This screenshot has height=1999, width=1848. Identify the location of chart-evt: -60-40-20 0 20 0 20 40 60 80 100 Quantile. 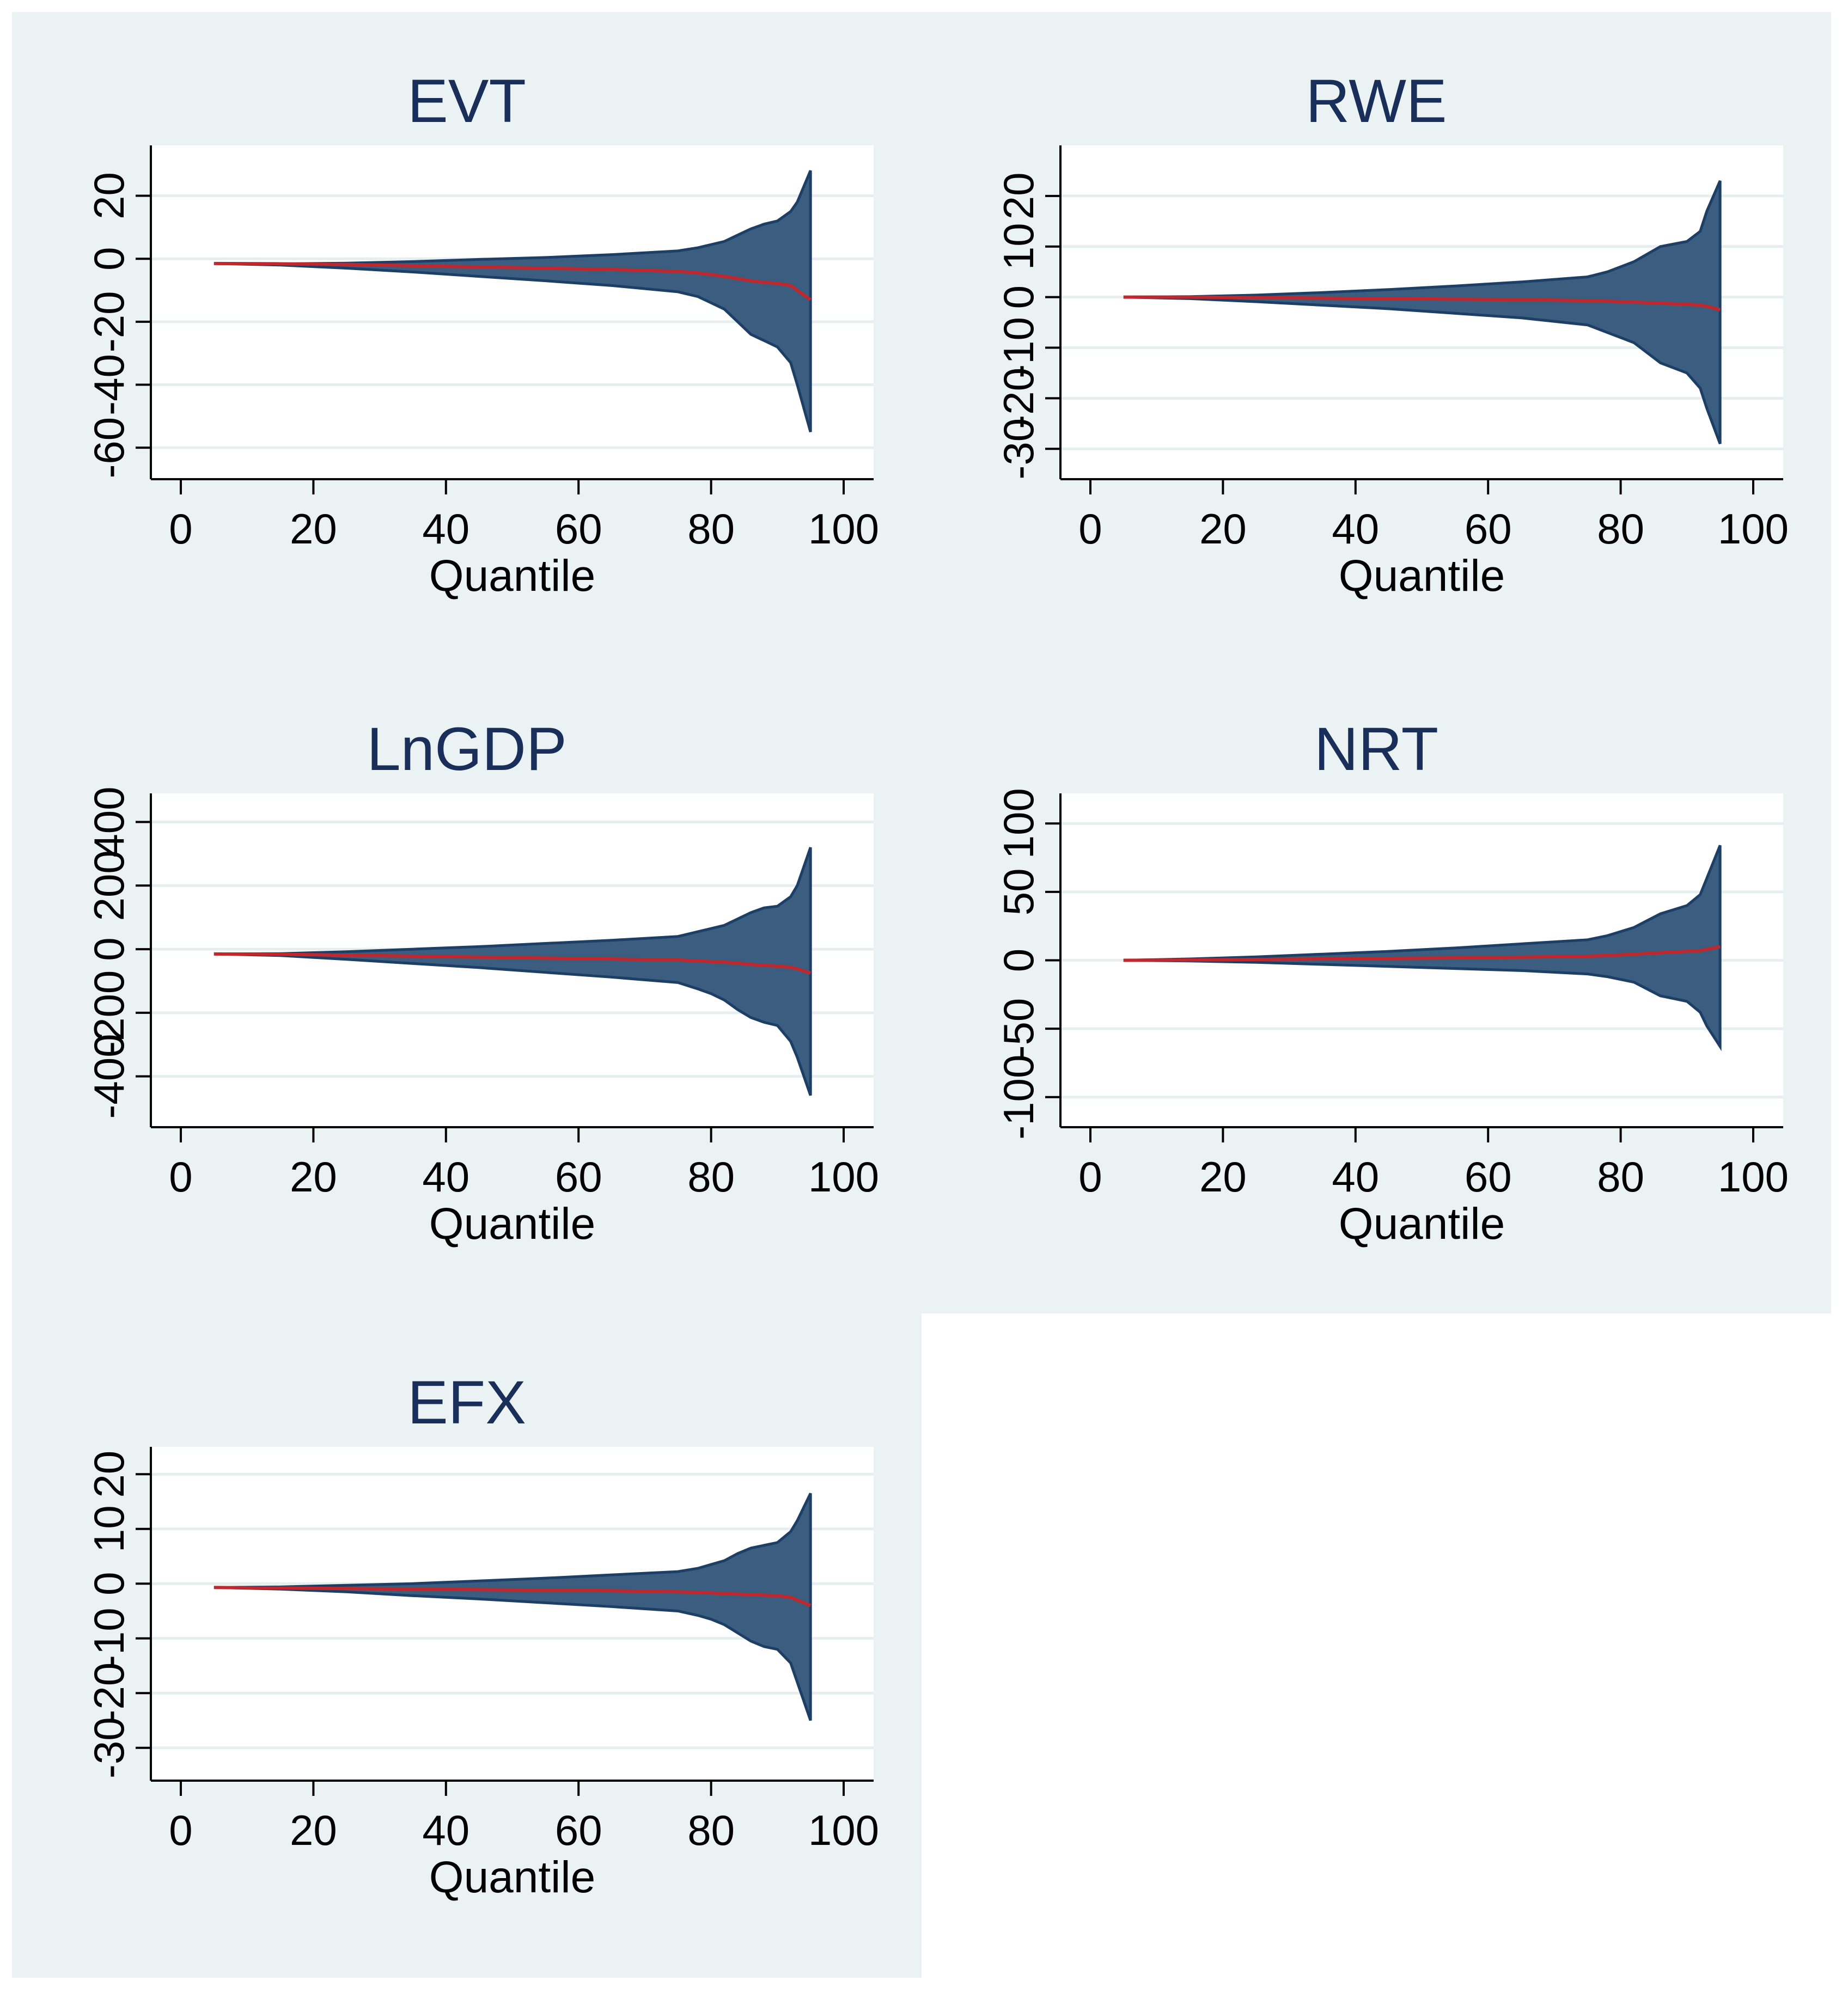
(482, 373).